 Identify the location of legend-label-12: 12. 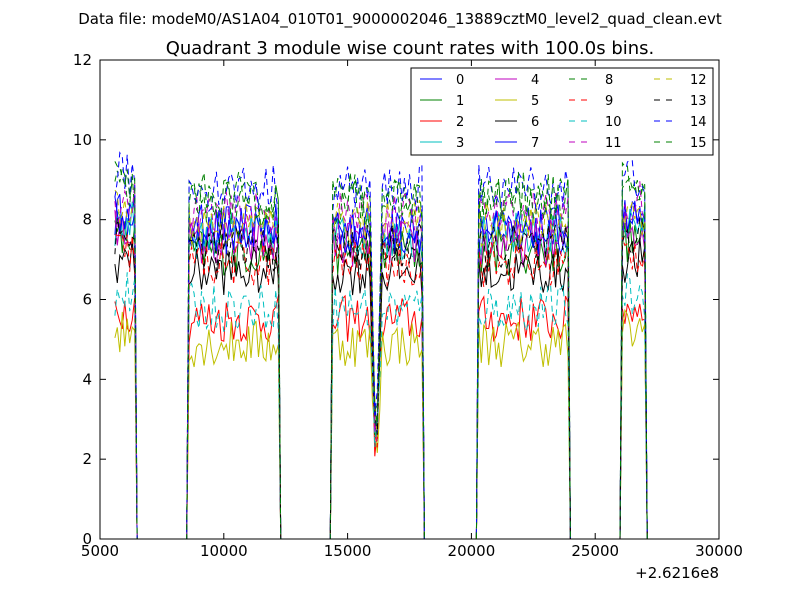
(698, 80).